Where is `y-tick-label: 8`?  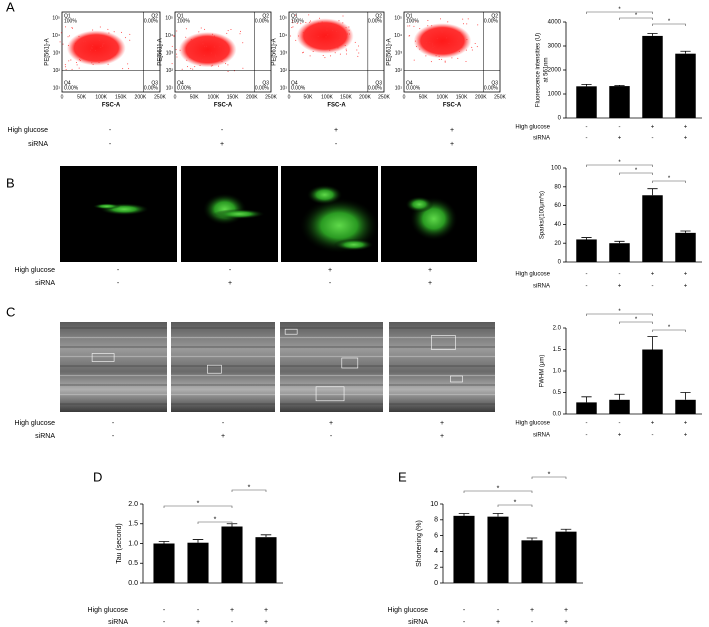 y-tick-label: 8 is located at coordinates (436, 520).